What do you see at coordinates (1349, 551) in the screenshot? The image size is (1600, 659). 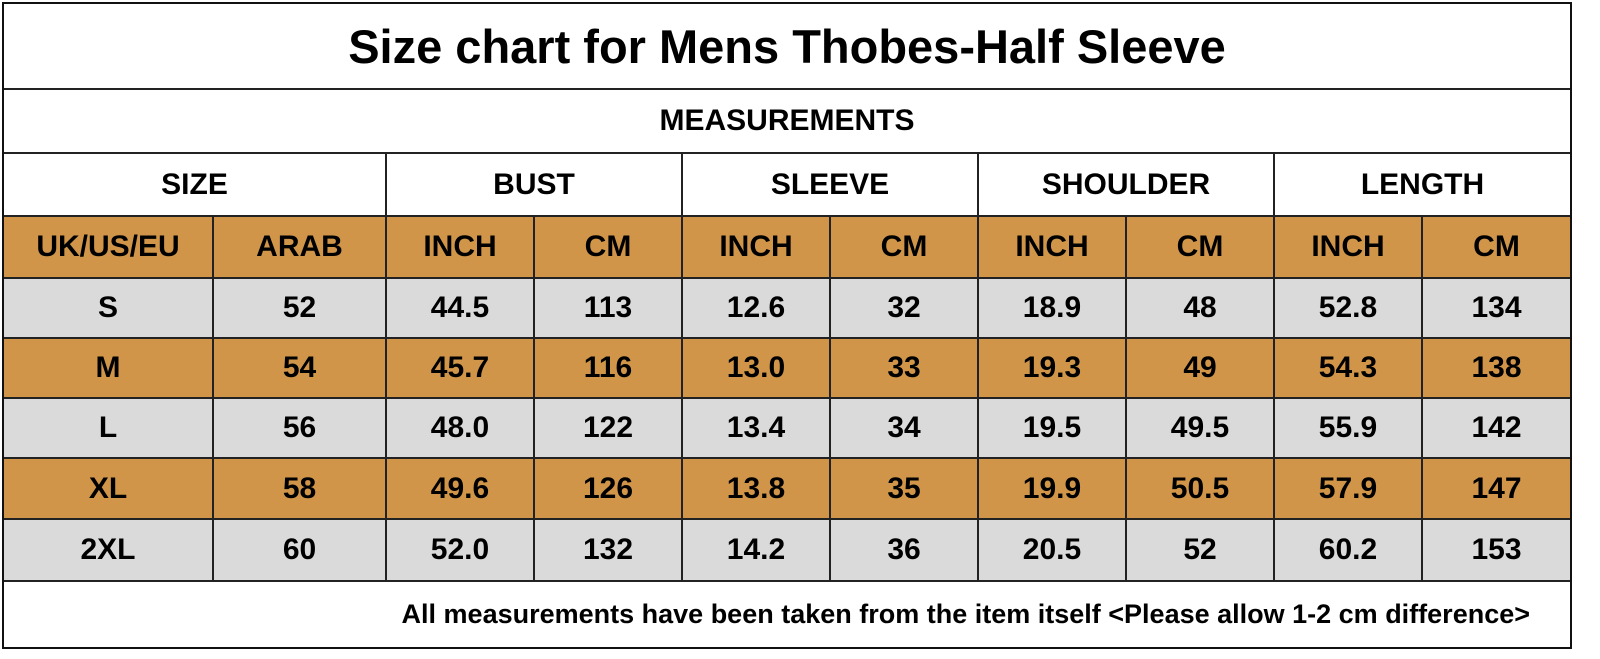 I see `table-cell: 60.2` at bounding box center [1349, 551].